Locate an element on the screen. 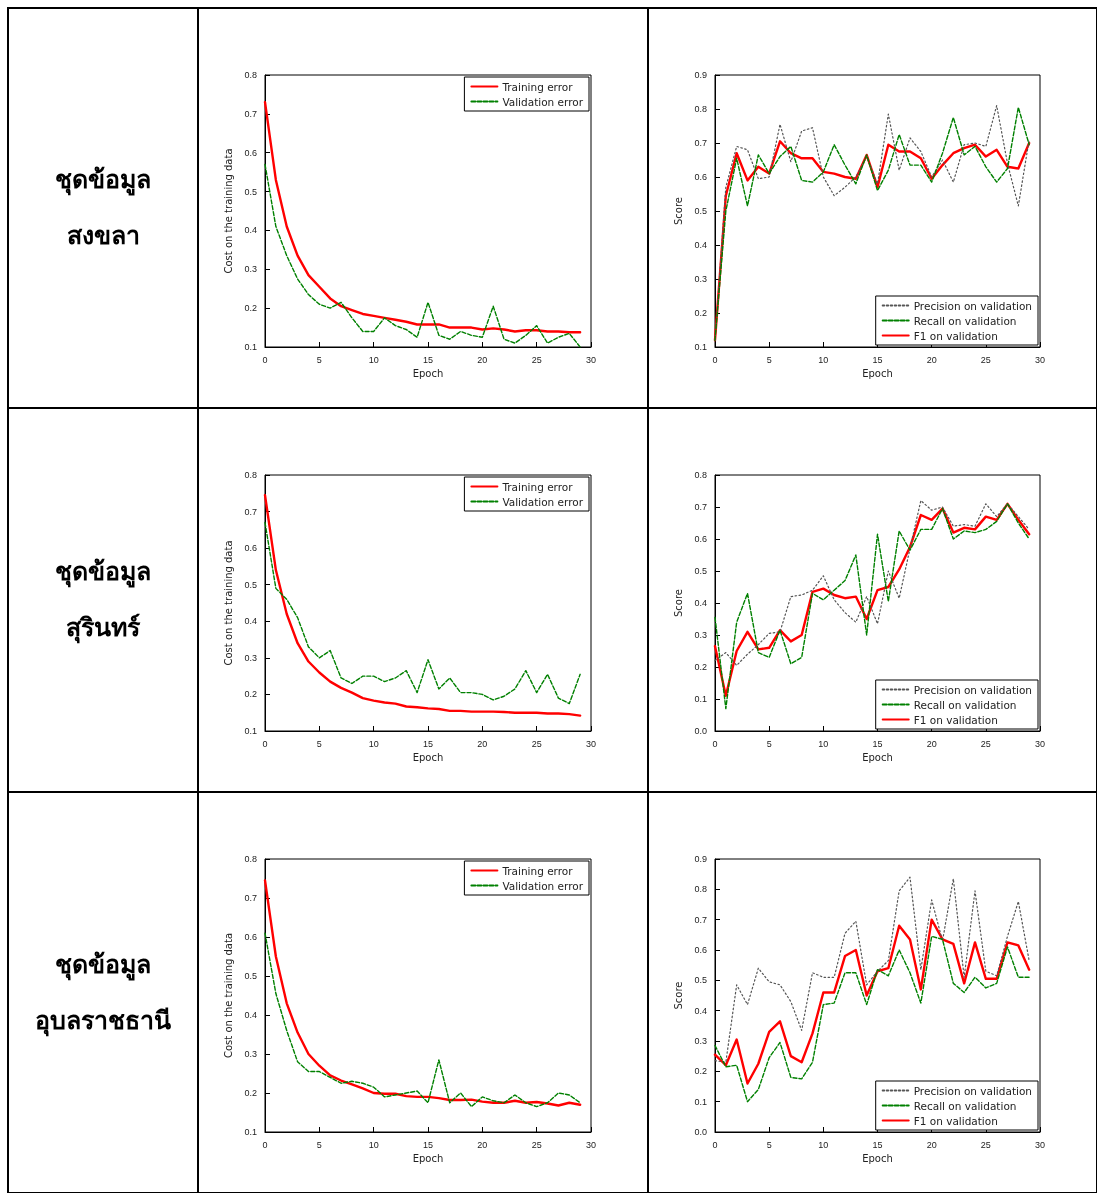 The height and width of the screenshot is (1193, 1097). legend-label: Precision on validation is located at coordinates (973, 1090).